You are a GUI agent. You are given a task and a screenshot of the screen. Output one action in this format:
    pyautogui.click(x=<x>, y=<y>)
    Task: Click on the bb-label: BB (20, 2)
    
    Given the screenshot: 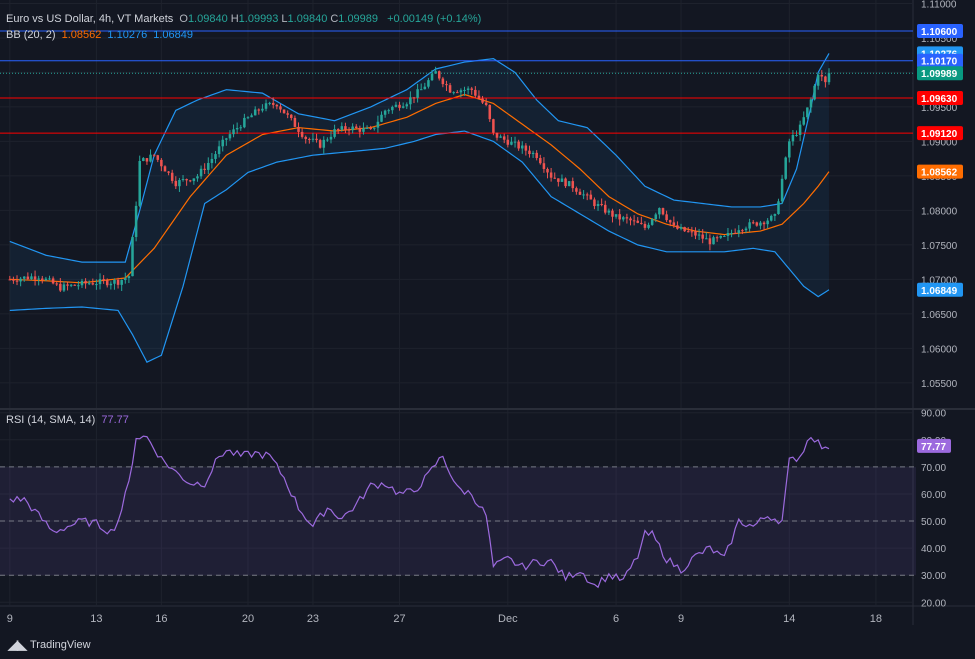 What is the action you would take?
    pyautogui.click(x=31, y=35)
    